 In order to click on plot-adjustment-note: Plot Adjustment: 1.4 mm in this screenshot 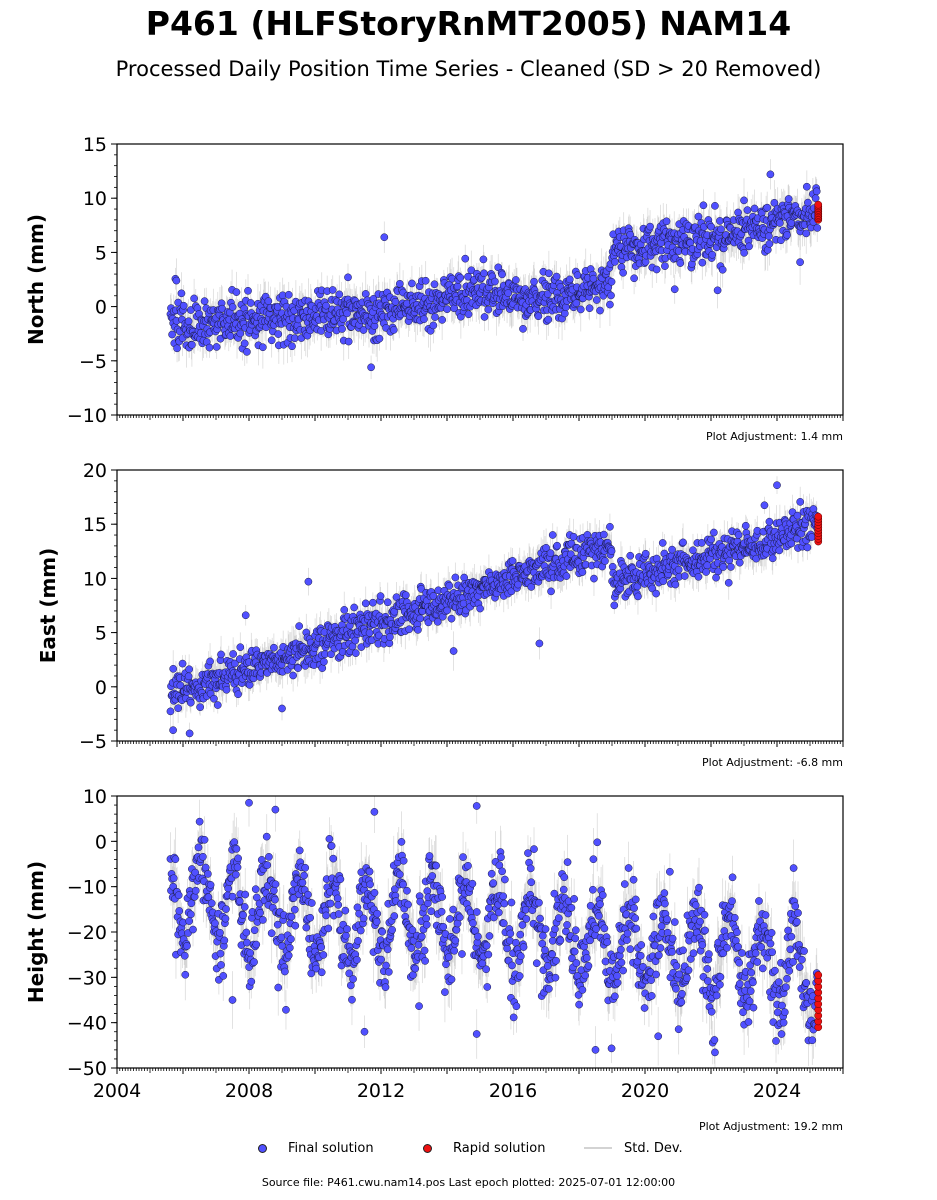, I will do `click(774, 436)`.